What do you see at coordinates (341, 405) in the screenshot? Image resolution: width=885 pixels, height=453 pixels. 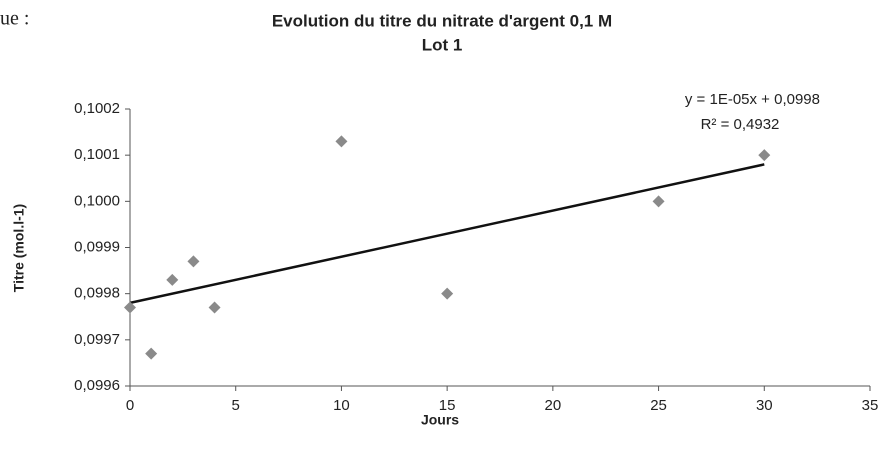 I see `x-tick-label: 10` at bounding box center [341, 405].